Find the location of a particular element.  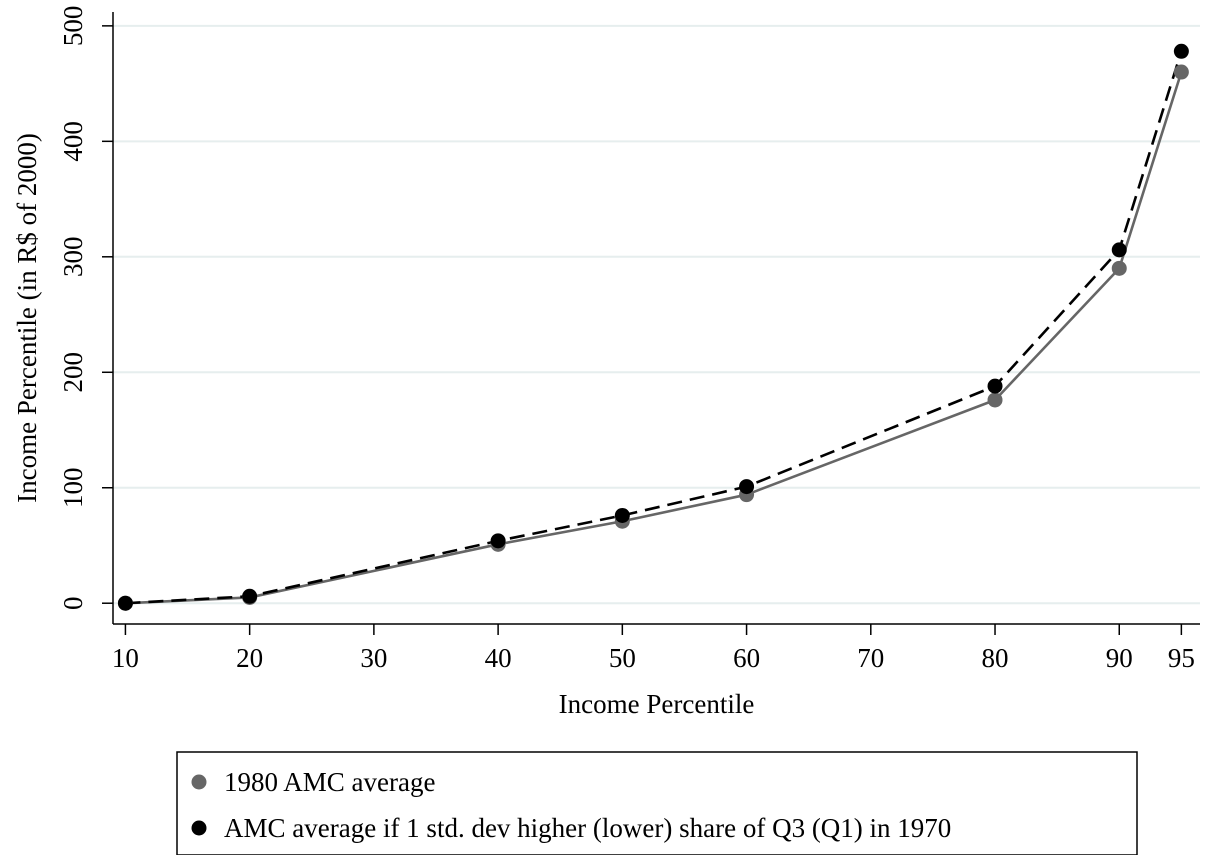

x-tick-label-70: 70 is located at coordinates (870, 658).